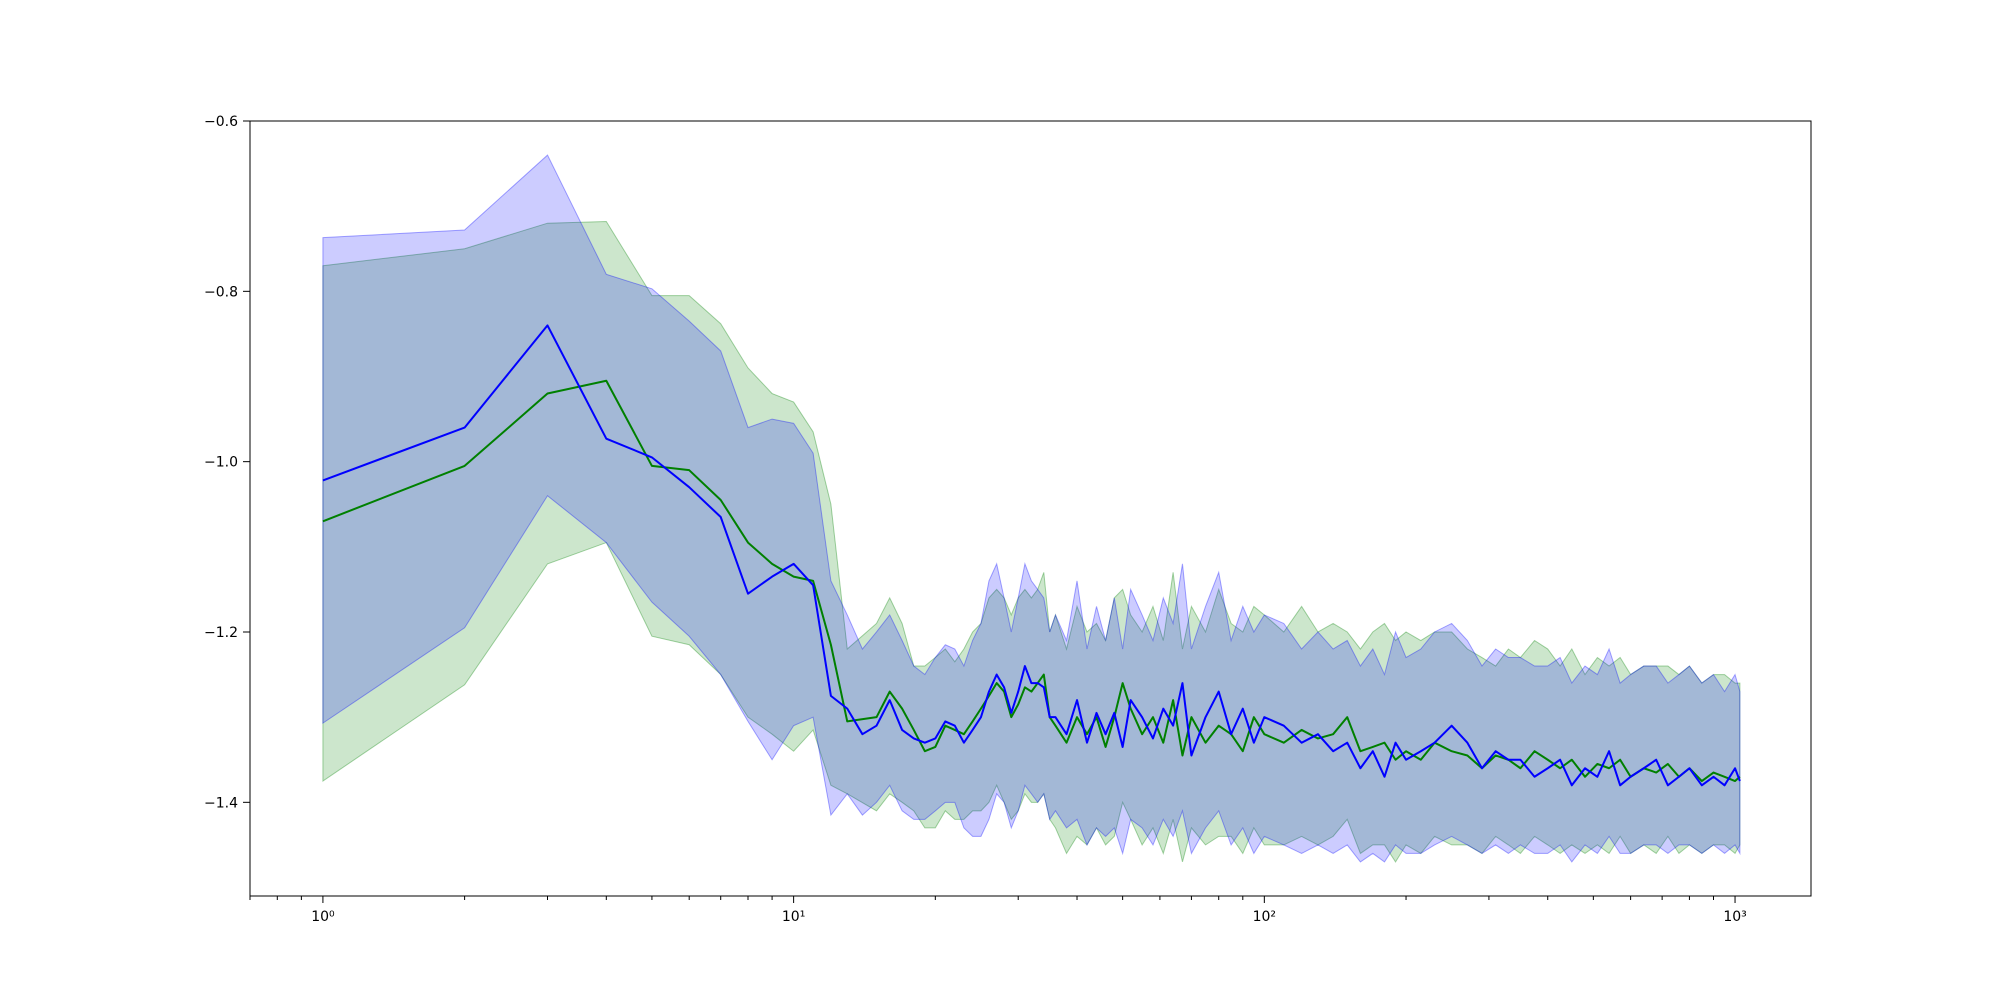 The width and height of the screenshot is (2000, 1000). Describe the element at coordinates (221, 122) in the screenshot. I see `y-tick-label: −0.6` at that location.